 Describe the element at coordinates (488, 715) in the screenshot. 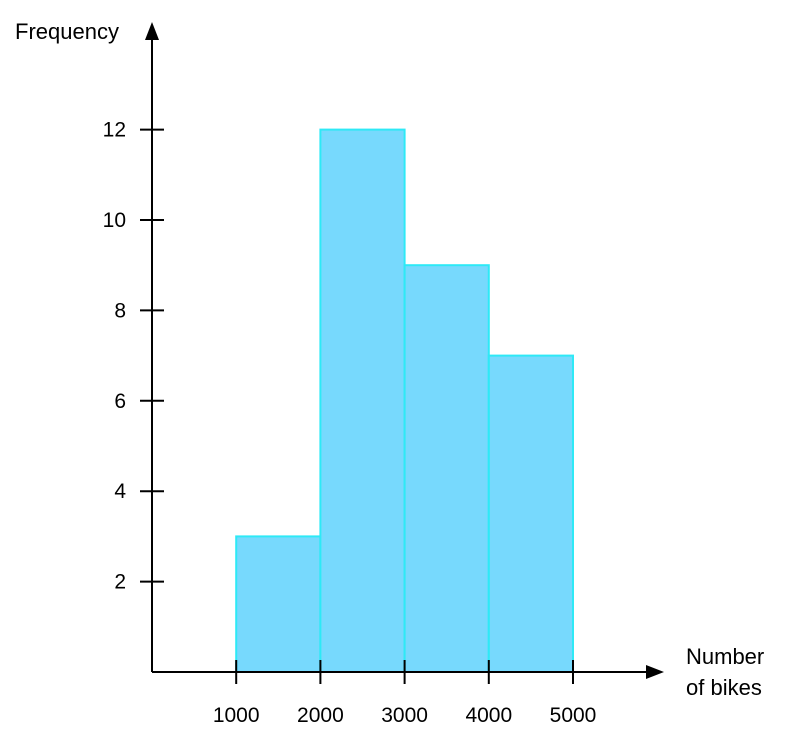

I see `x-tick-label: 4000` at that location.